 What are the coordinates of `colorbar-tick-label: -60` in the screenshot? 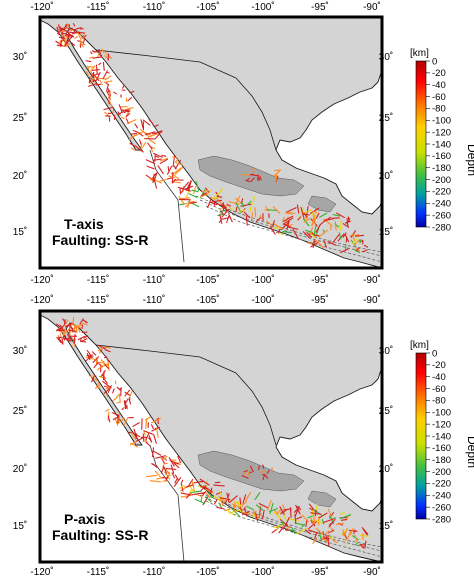 It's located at (439, 389).